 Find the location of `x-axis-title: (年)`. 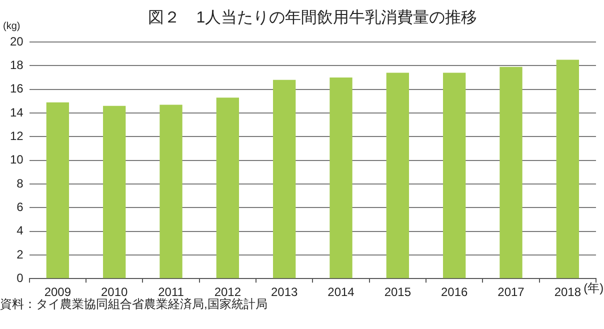

x-axis-title: (年) is located at coordinates (594, 287).